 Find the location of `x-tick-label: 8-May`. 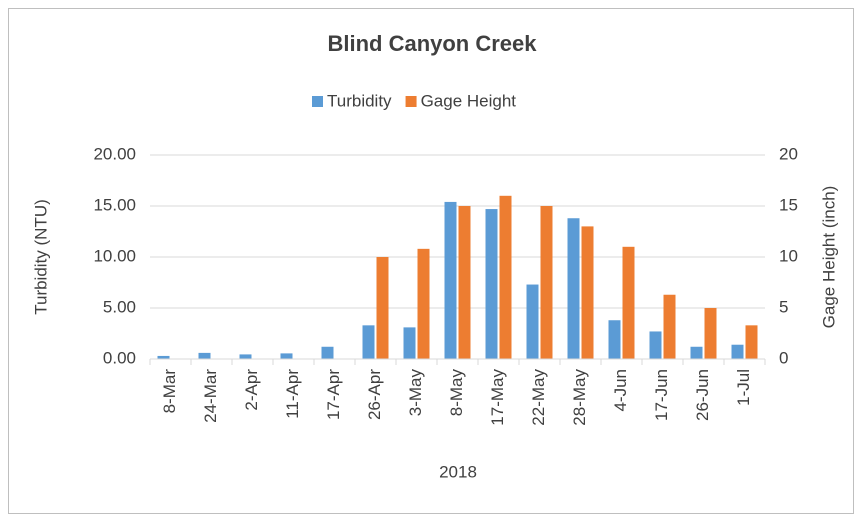

x-tick-label: 8-May is located at coordinates (456, 393).